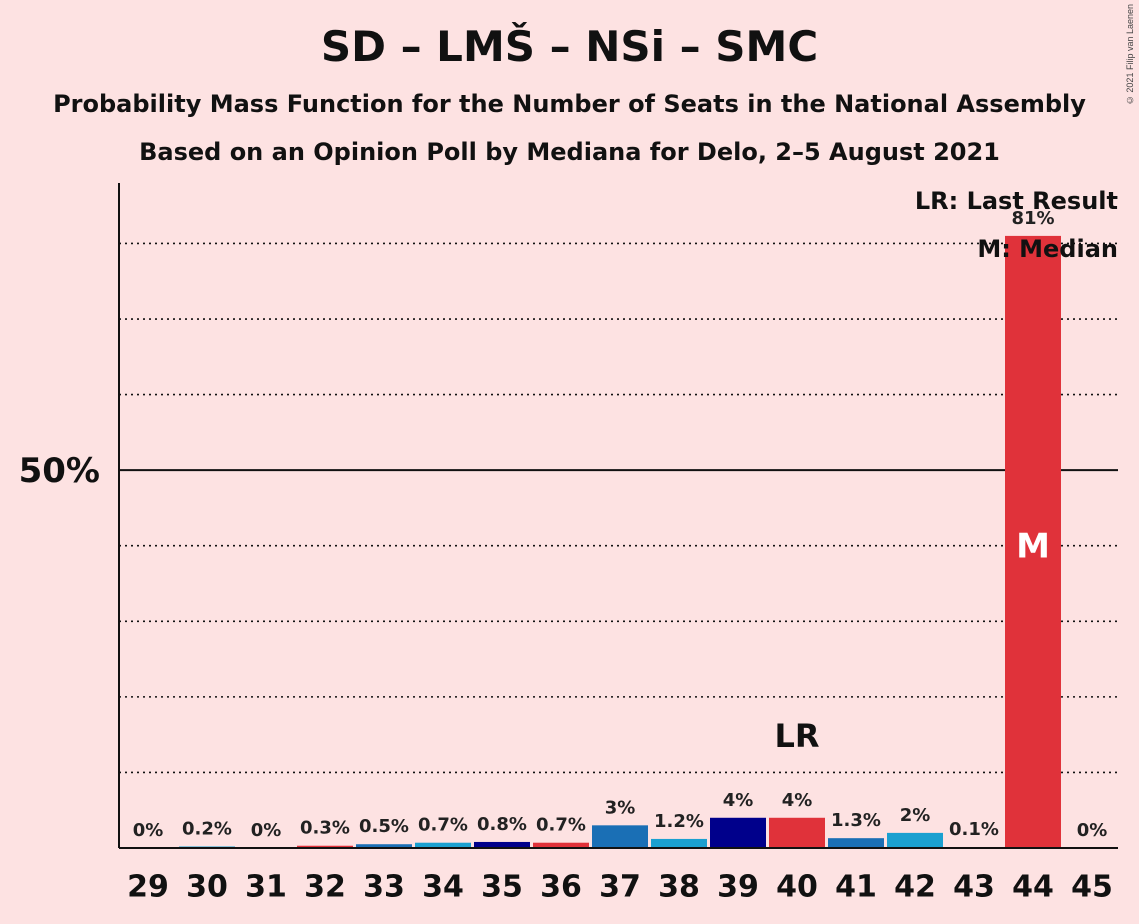 The image size is (1139, 924). Describe the element at coordinates (915, 887) in the screenshot. I see `x-tick-42: 42` at that location.